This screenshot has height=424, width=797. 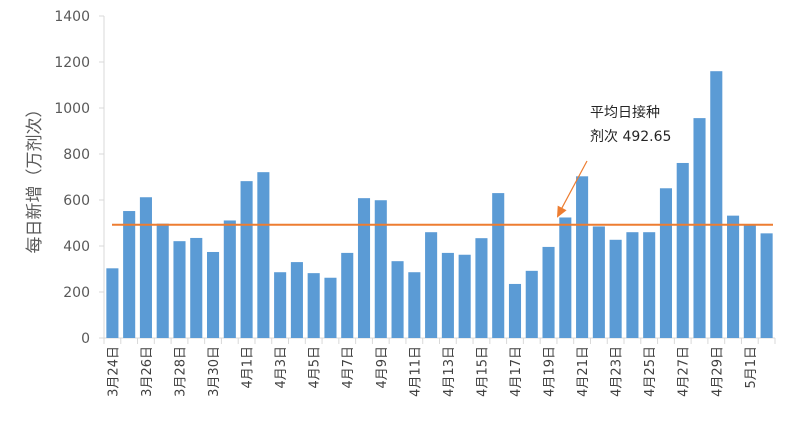 What do you see at coordinates (72, 17) in the screenshot?
I see `y-tick-label: 1400` at bounding box center [72, 17].